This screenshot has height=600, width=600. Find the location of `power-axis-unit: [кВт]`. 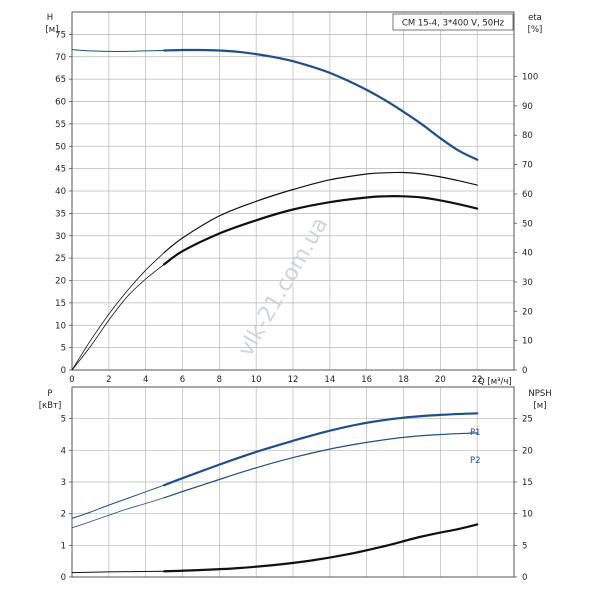

power-axis-unit: [кВт] is located at coordinates (50, 406).